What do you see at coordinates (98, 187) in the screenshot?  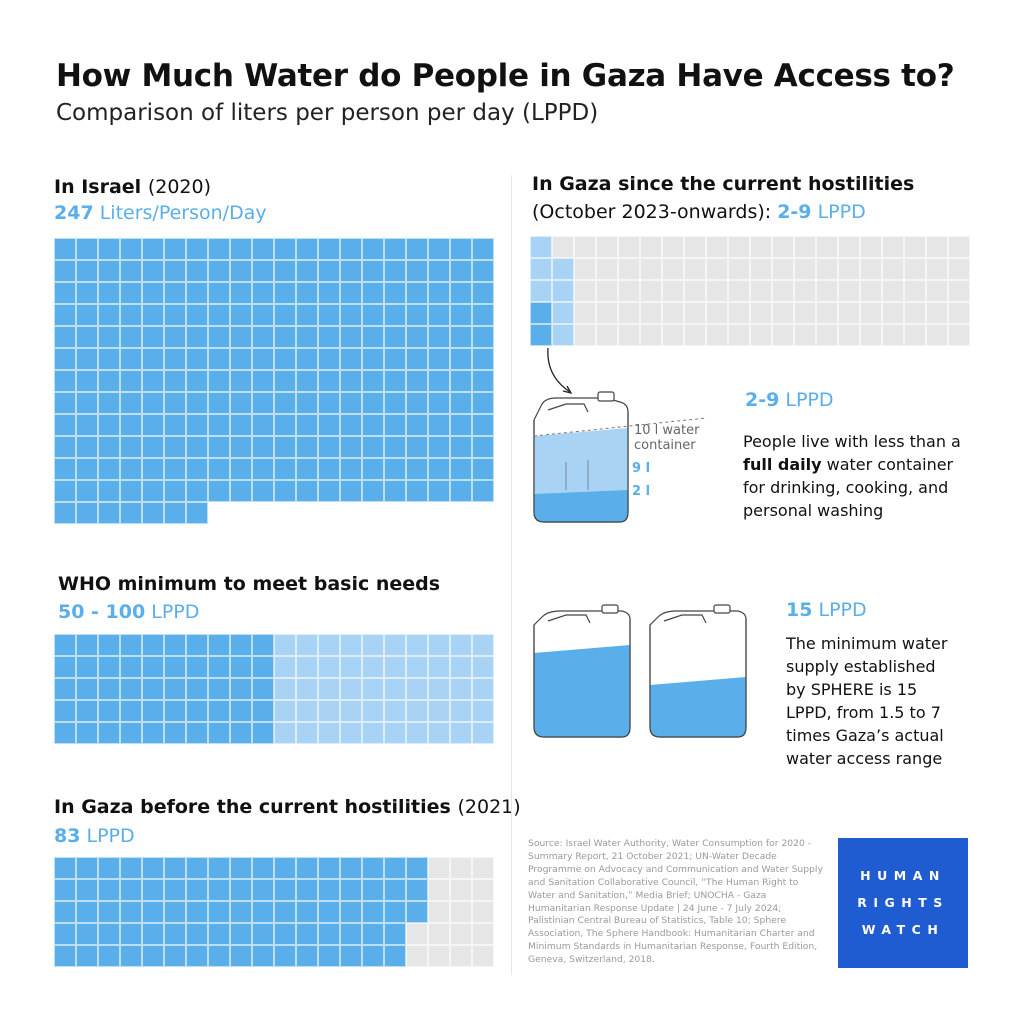 I see `israel-heading-text: In Israel` at bounding box center [98, 187].